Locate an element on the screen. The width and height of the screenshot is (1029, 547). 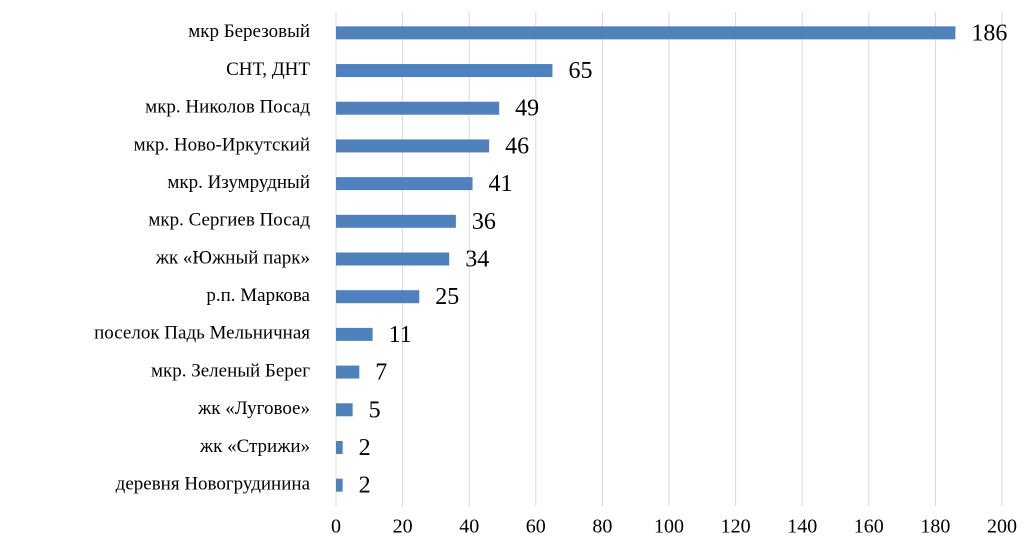
y-tick-label: жк «Южный парк» is located at coordinates (232, 257).